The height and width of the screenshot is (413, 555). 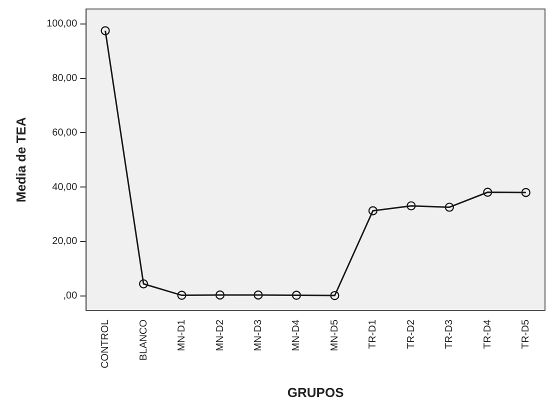 I want to click on y-axis-title: Media de TEA, so click(x=20, y=159).